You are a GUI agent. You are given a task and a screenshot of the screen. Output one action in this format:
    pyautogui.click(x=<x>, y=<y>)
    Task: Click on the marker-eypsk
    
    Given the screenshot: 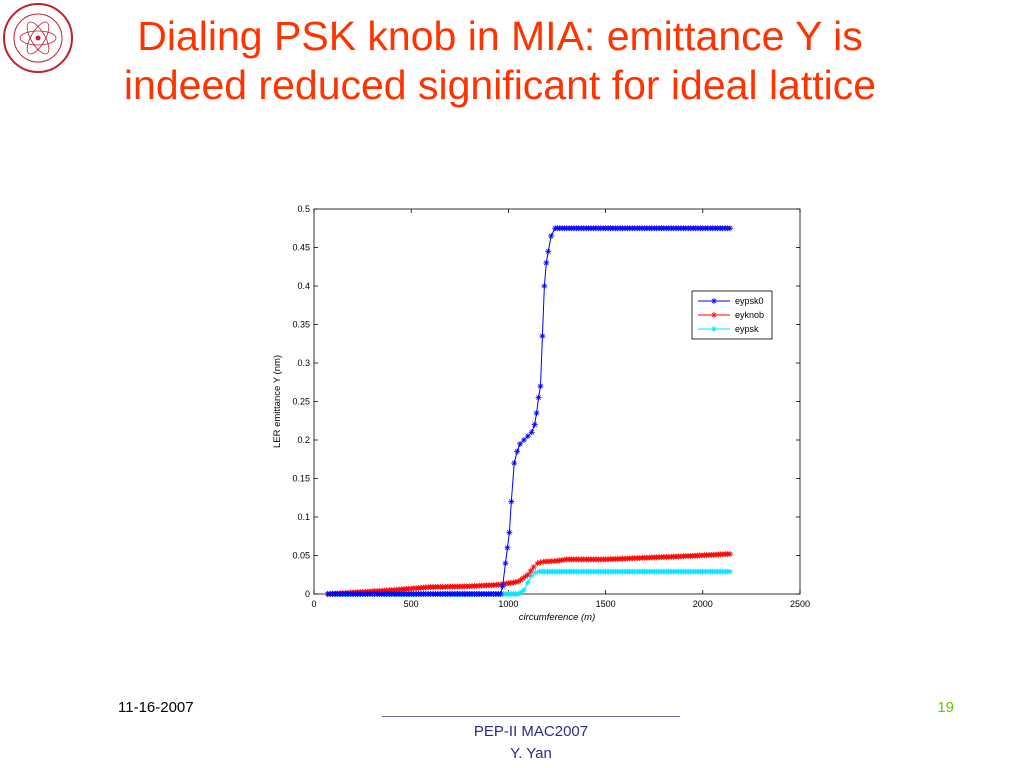 What is the action you would take?
    pyautogui.click(x=521, y=592)
    